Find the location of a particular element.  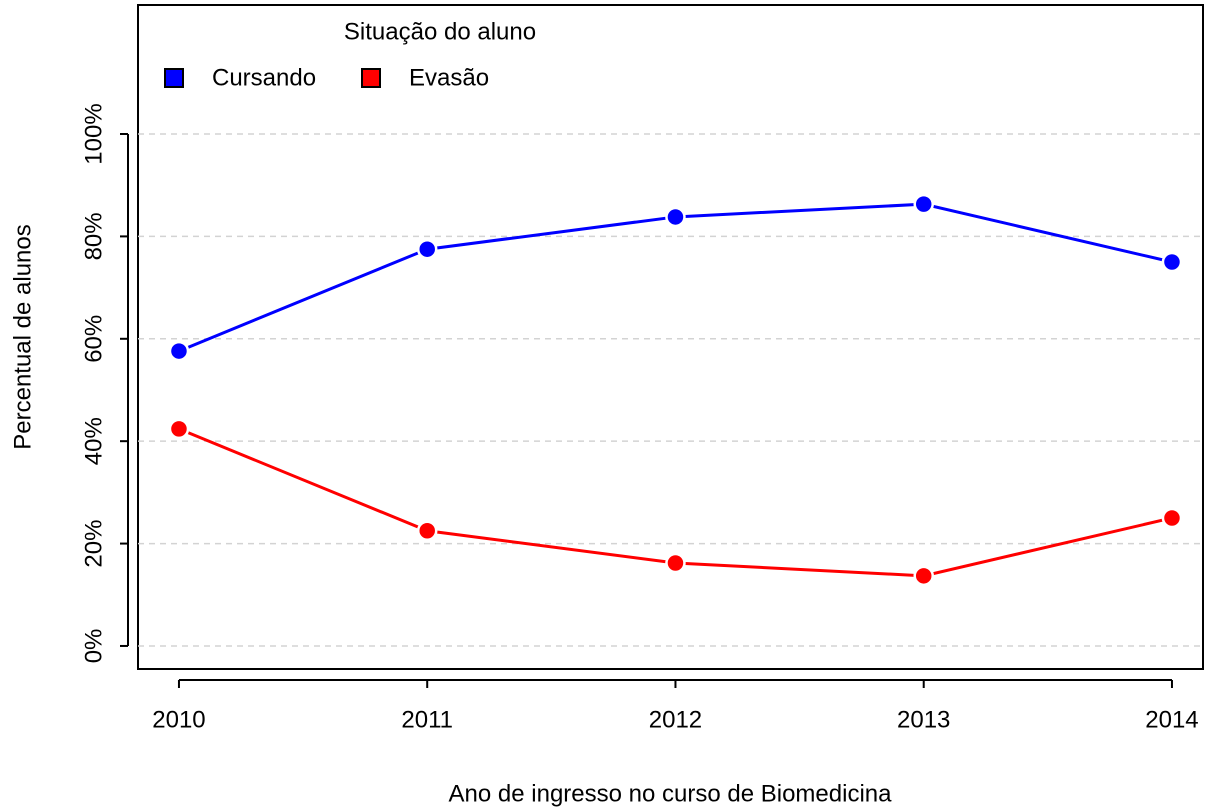

legend-title: Situação do aluno is located at coordinates (440, 31).